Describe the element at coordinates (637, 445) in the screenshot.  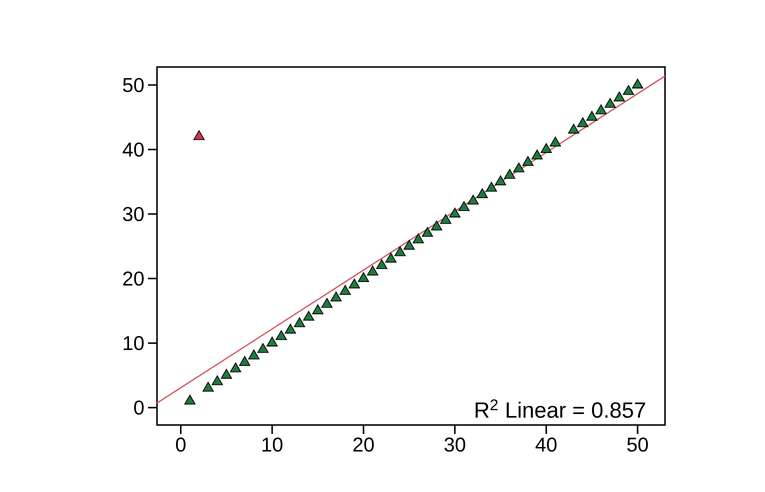
I see `x-tick-label: 50` at that location.